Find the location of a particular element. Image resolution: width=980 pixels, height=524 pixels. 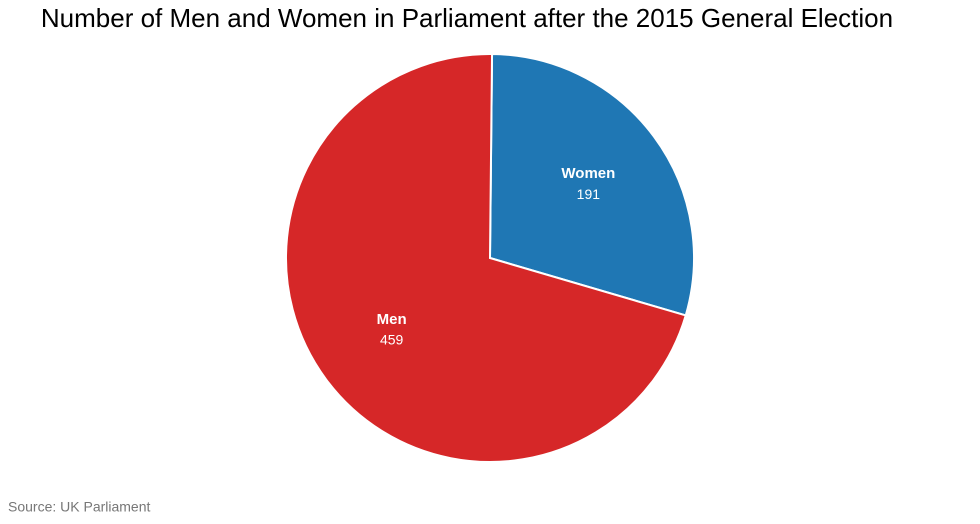

pie-slice is located at coordinates (591, 184).